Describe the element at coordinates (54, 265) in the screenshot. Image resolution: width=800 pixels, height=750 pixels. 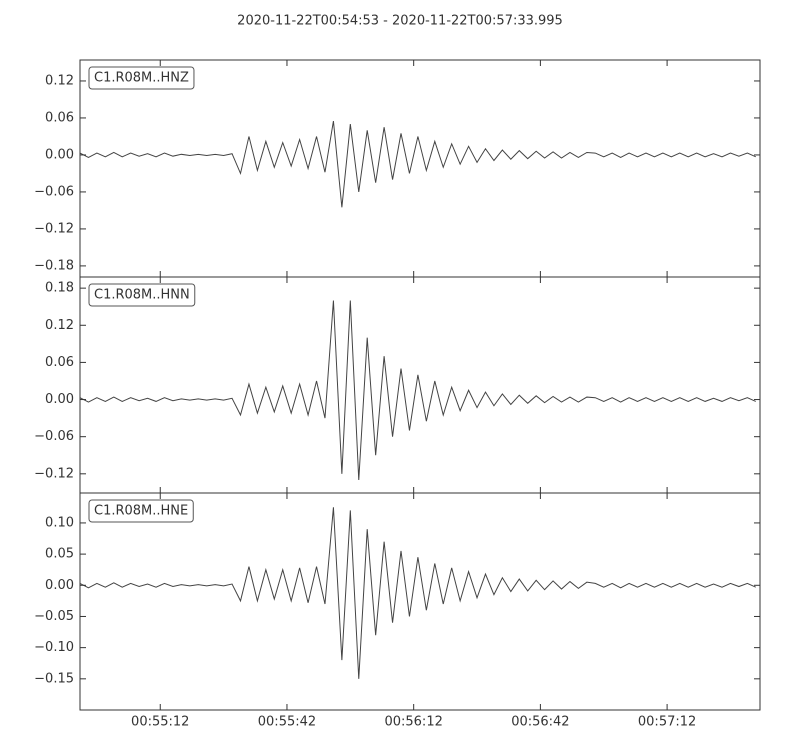
I see `y-tick-label: −0.18` at that location.